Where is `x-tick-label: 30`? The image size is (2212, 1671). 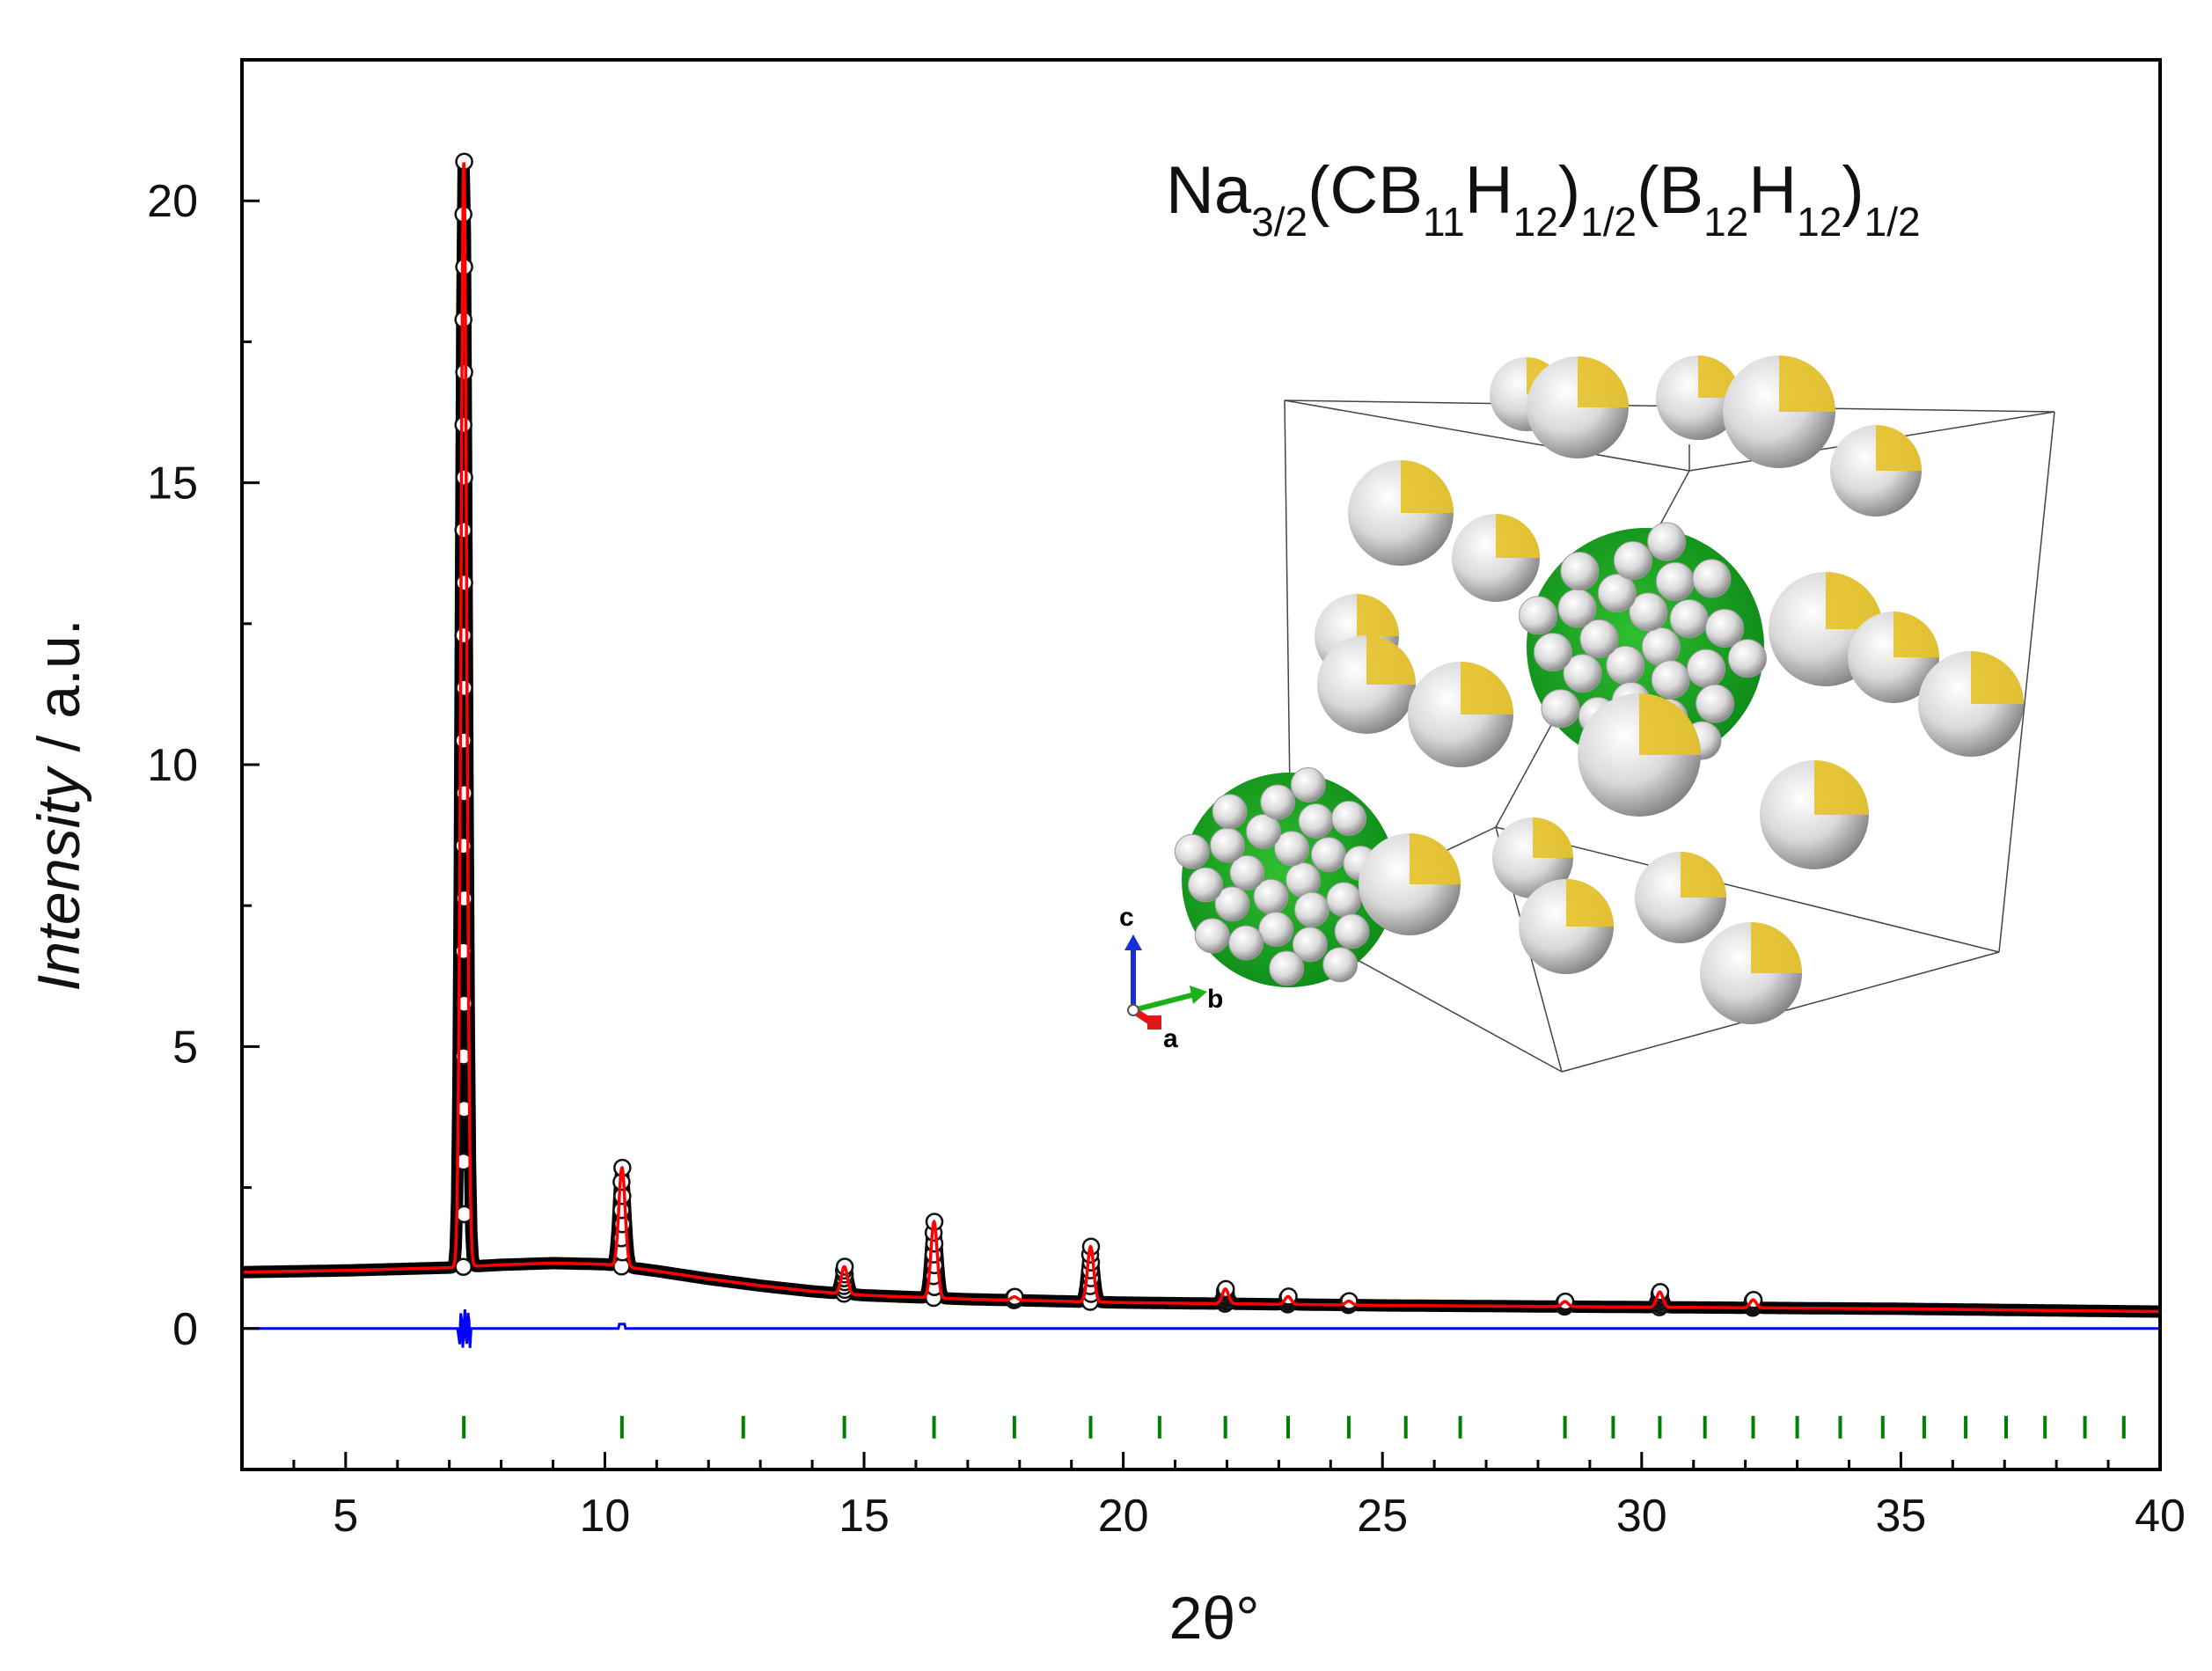
x-tick-label: 30 is located at coordinates (1641, 1516).